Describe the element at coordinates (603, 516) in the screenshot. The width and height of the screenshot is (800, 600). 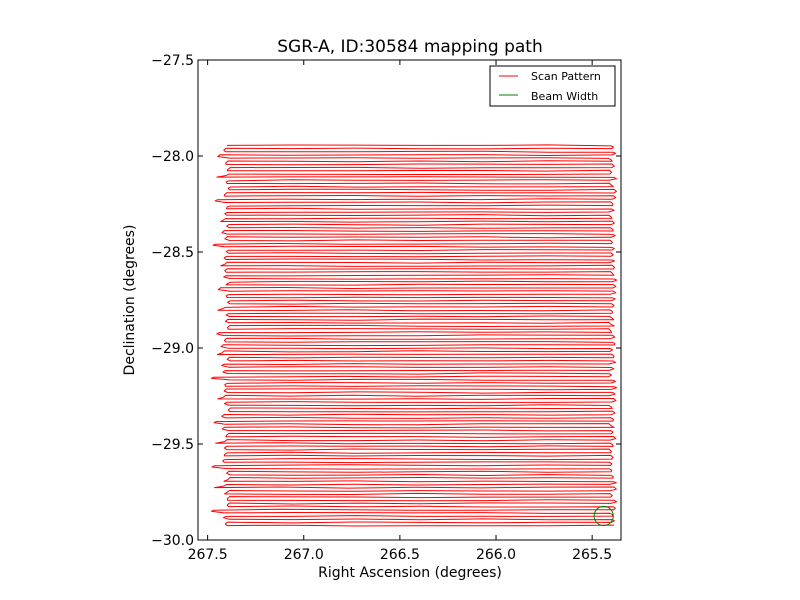
I see `beam-width-circle` at that location.